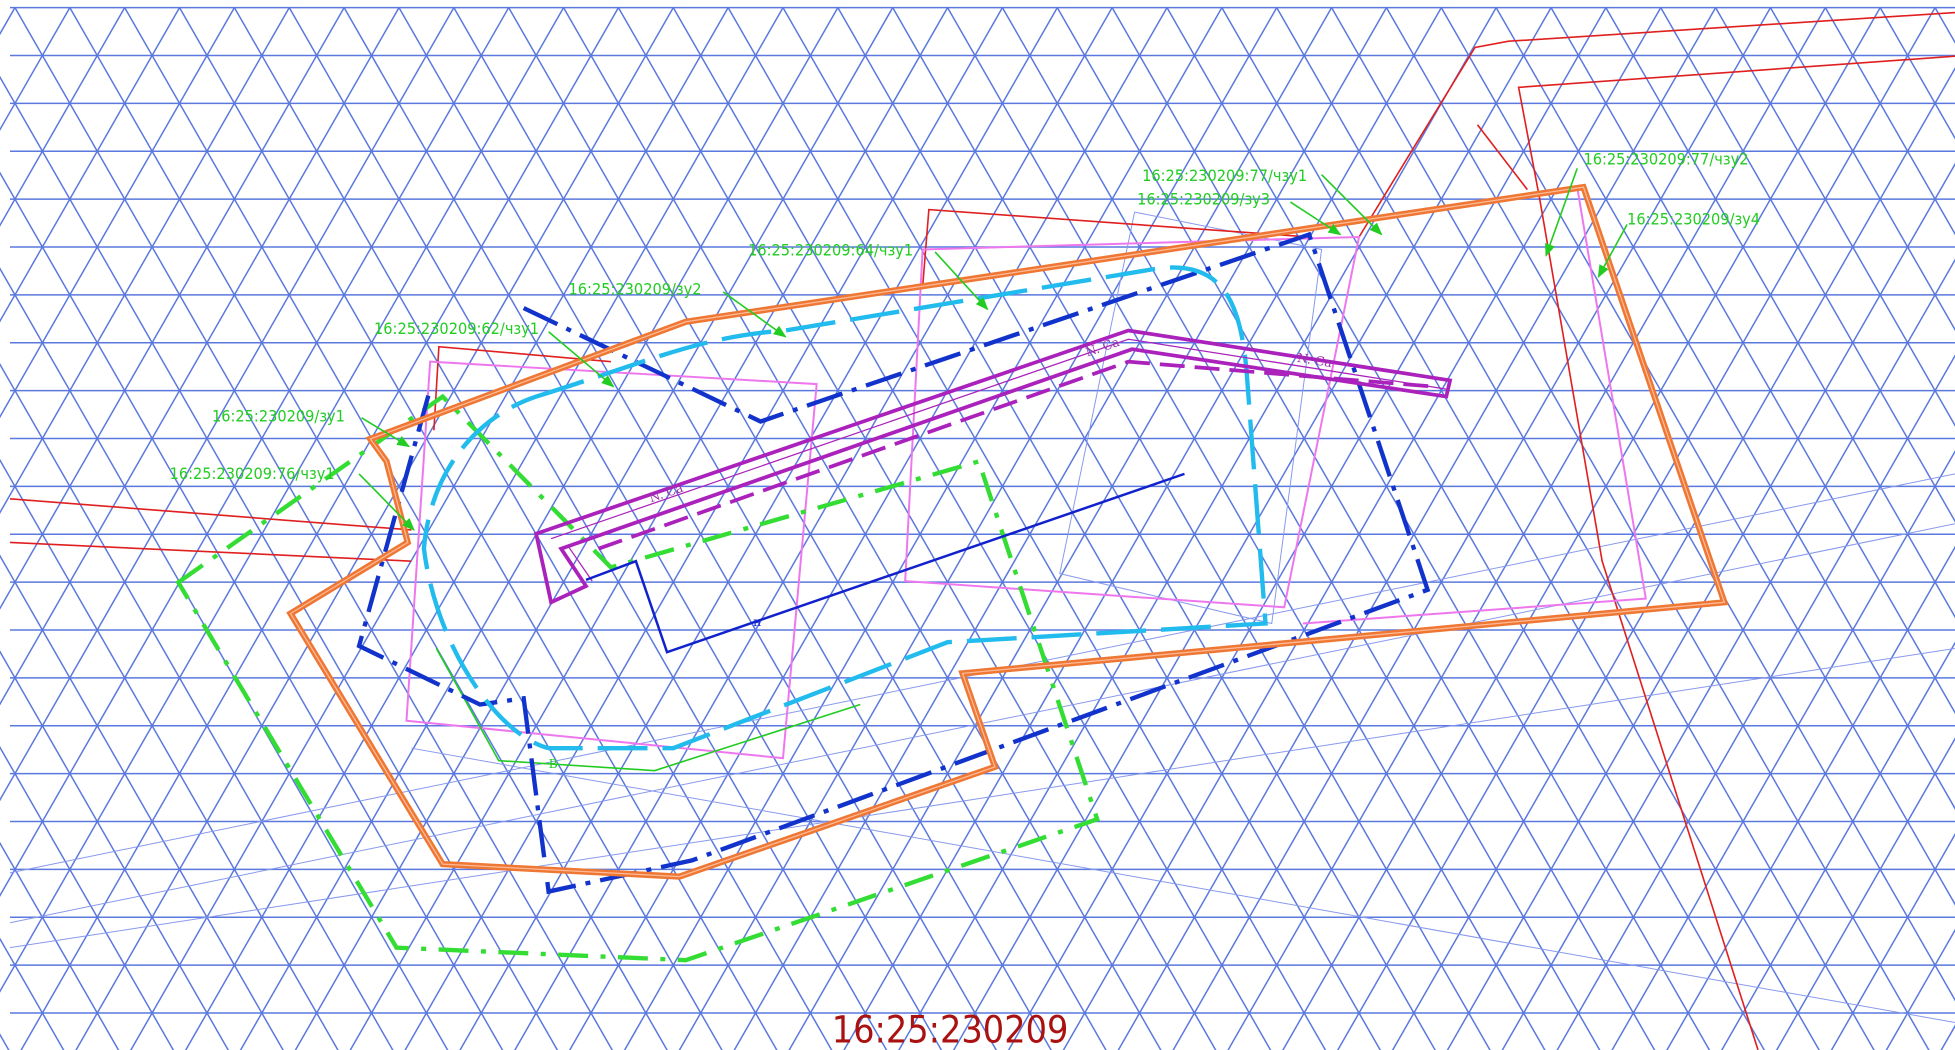  Describe the element at coordinates (1203, 199) in the screenshot. I see `parcel-label: 16:25:230209/зу3` at that location.